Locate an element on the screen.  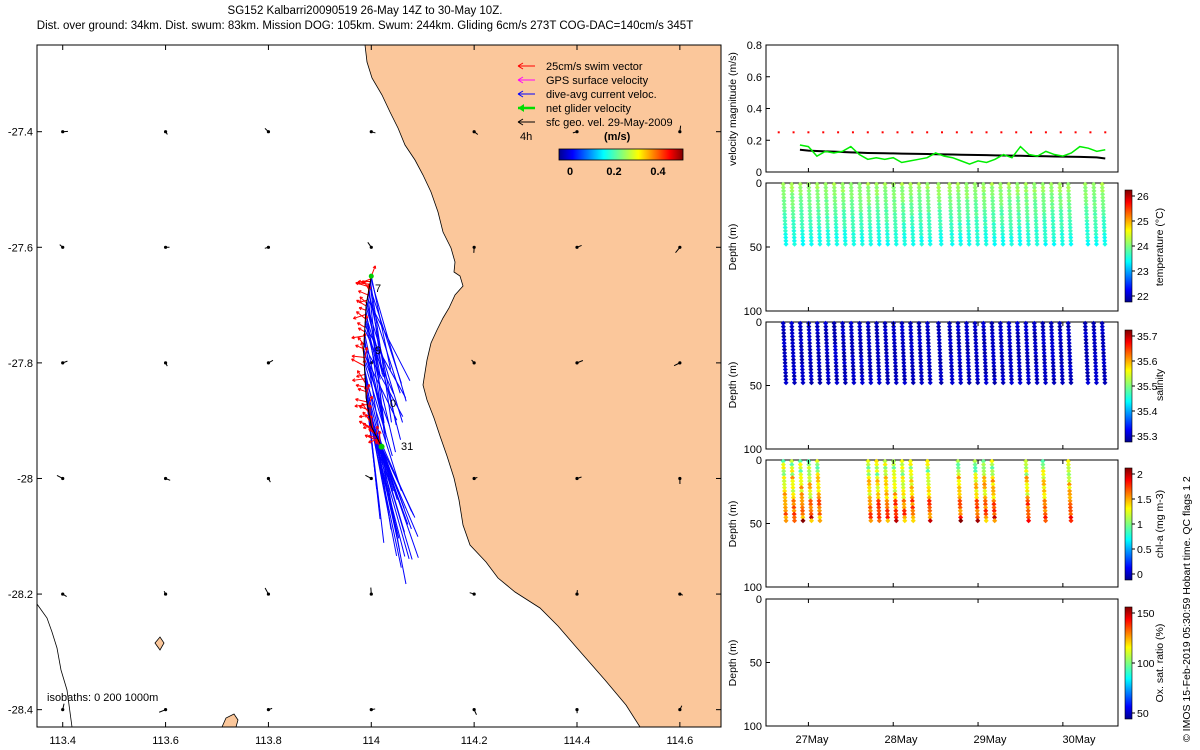
ytick-label: 0 is located at coordinates (759, 173).